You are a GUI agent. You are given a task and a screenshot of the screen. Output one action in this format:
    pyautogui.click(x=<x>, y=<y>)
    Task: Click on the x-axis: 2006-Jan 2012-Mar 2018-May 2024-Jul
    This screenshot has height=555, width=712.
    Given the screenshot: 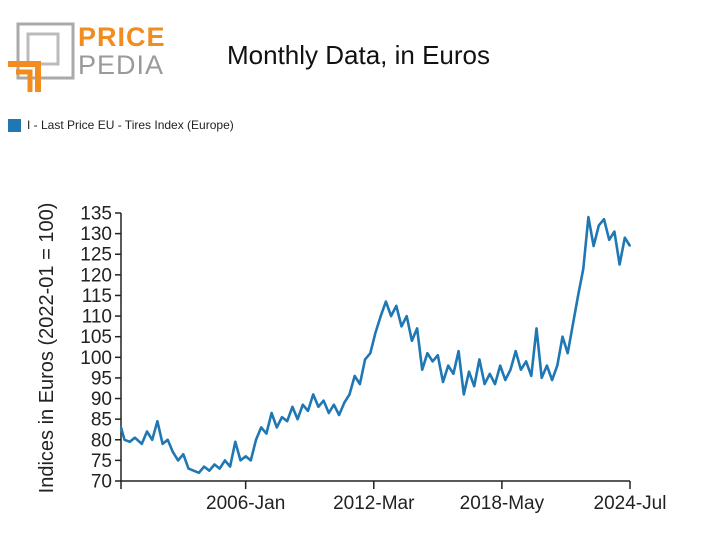 What is the action you would take?
    pyautogui.click(x=393, y=497)
    